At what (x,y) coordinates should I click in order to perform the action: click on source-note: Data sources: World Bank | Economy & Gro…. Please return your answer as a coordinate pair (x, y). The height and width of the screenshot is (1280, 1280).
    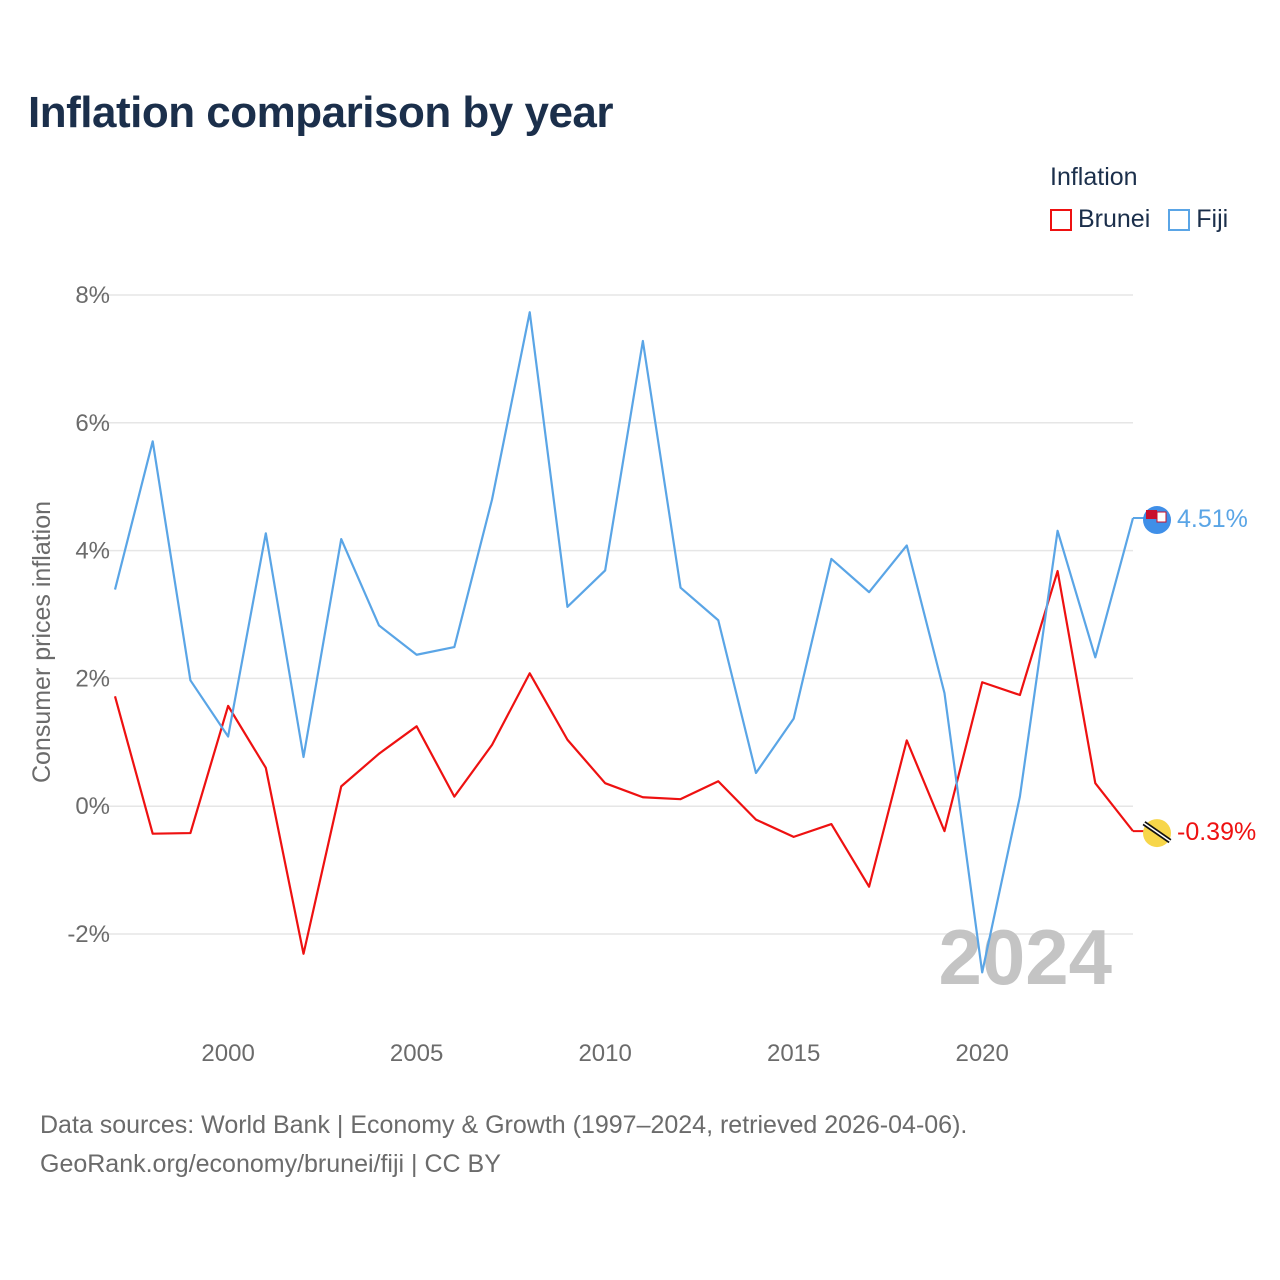
    Looking at the image, I should click on (503, 1145).